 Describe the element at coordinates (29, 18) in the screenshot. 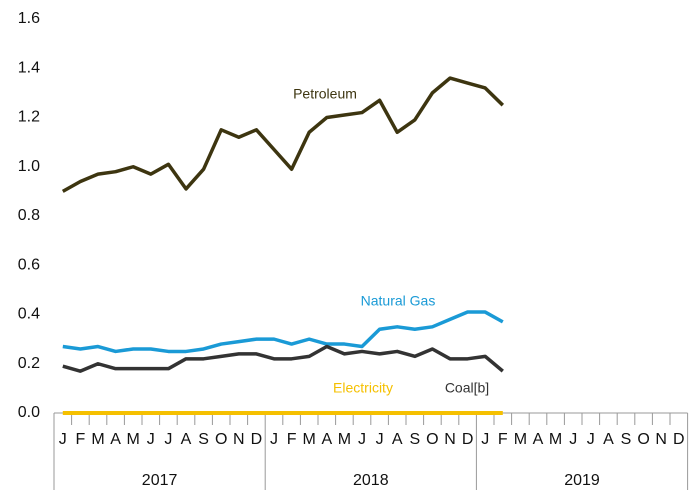

I see `y-tick-label: 1.6` at that location.